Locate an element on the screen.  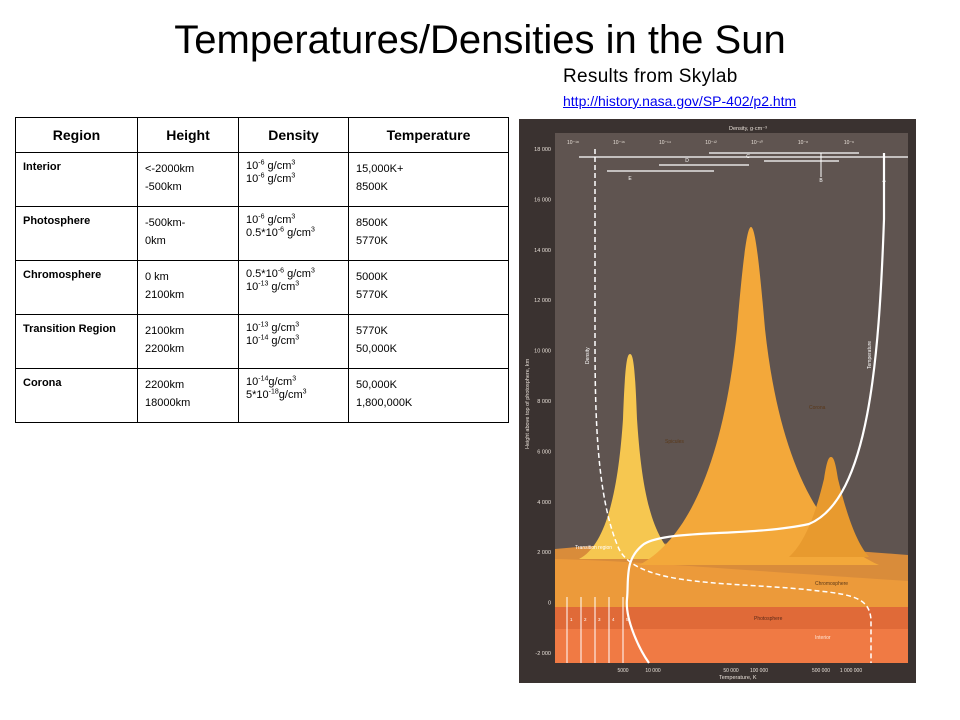
label-interior: Interior is located at coordinates (823, 638).